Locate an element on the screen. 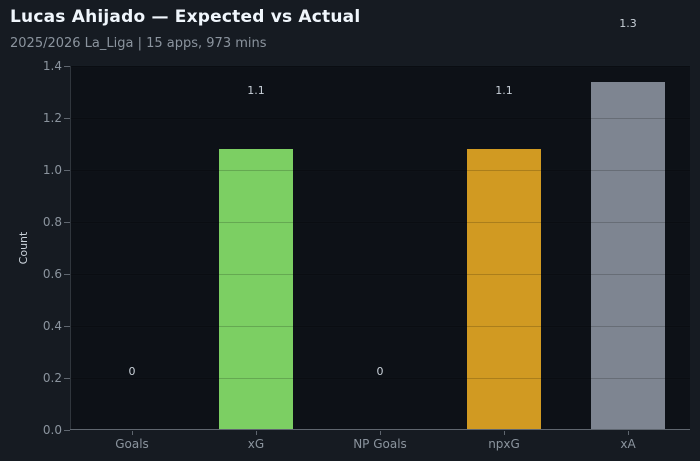 This screenshot has width=700, height=461. bar-value-label-xa: 1.3 is located at coordinates (628, 23).